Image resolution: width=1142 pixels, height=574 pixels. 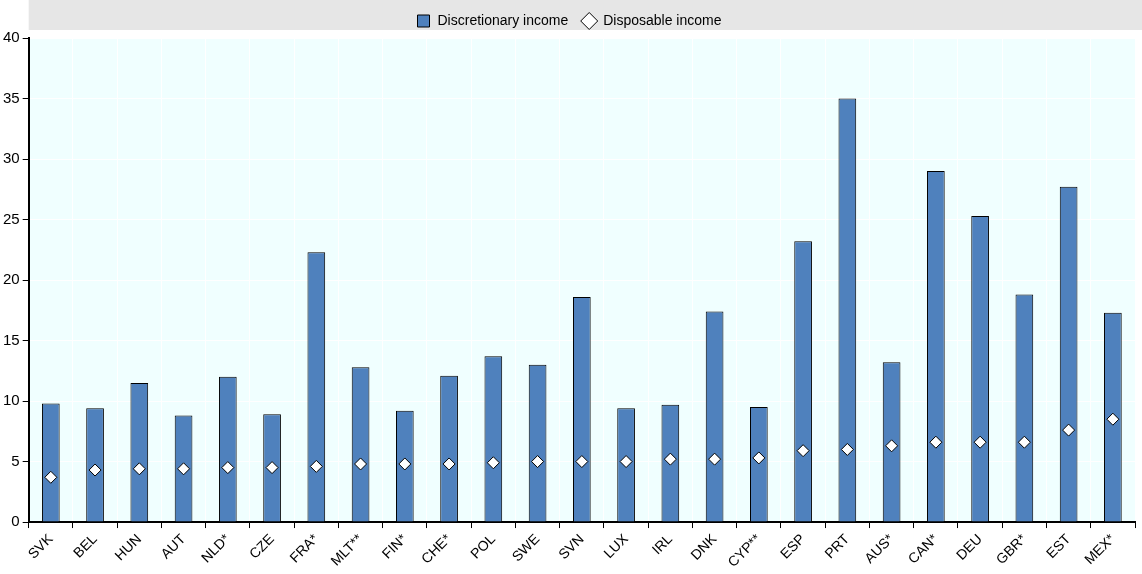 I want to click on y-tick-label: 30, so click(x=11, y=158).